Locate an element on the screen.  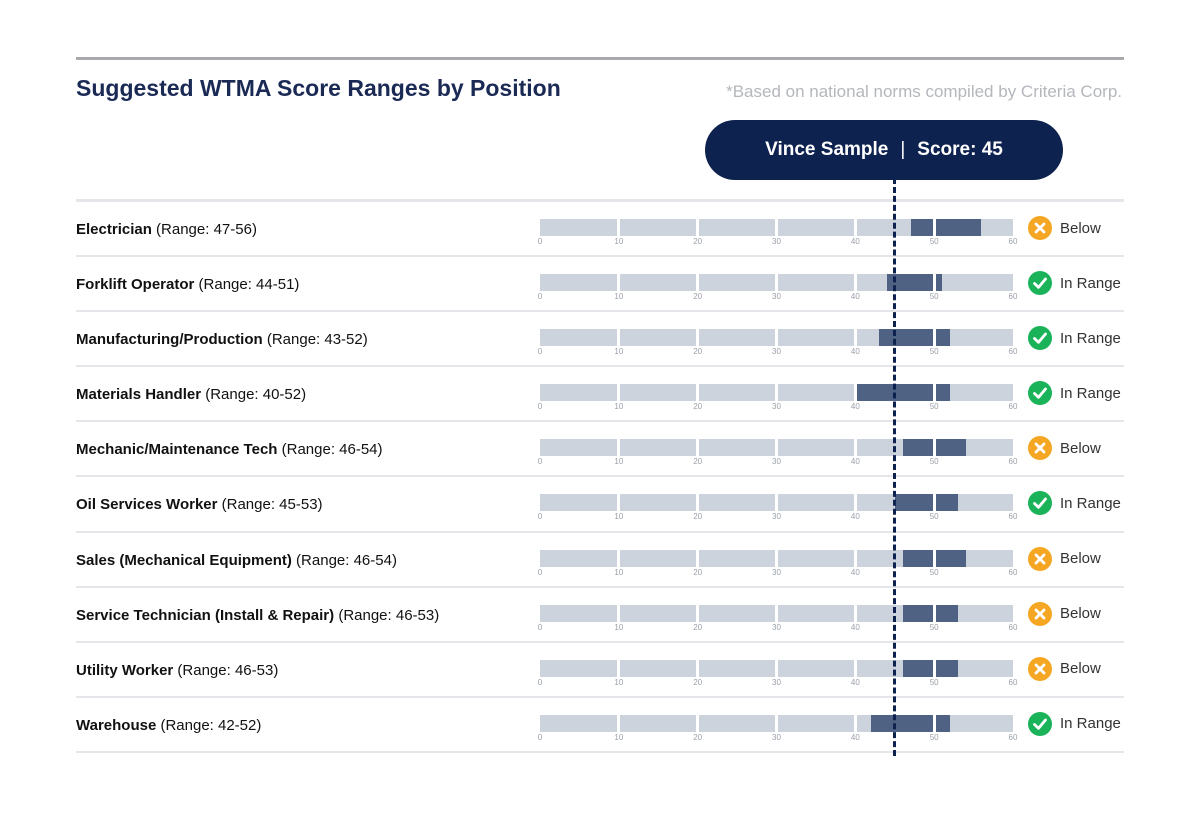
position-label: Forklift Operator (Range: 44-51) is located at coordinates (187, 284).